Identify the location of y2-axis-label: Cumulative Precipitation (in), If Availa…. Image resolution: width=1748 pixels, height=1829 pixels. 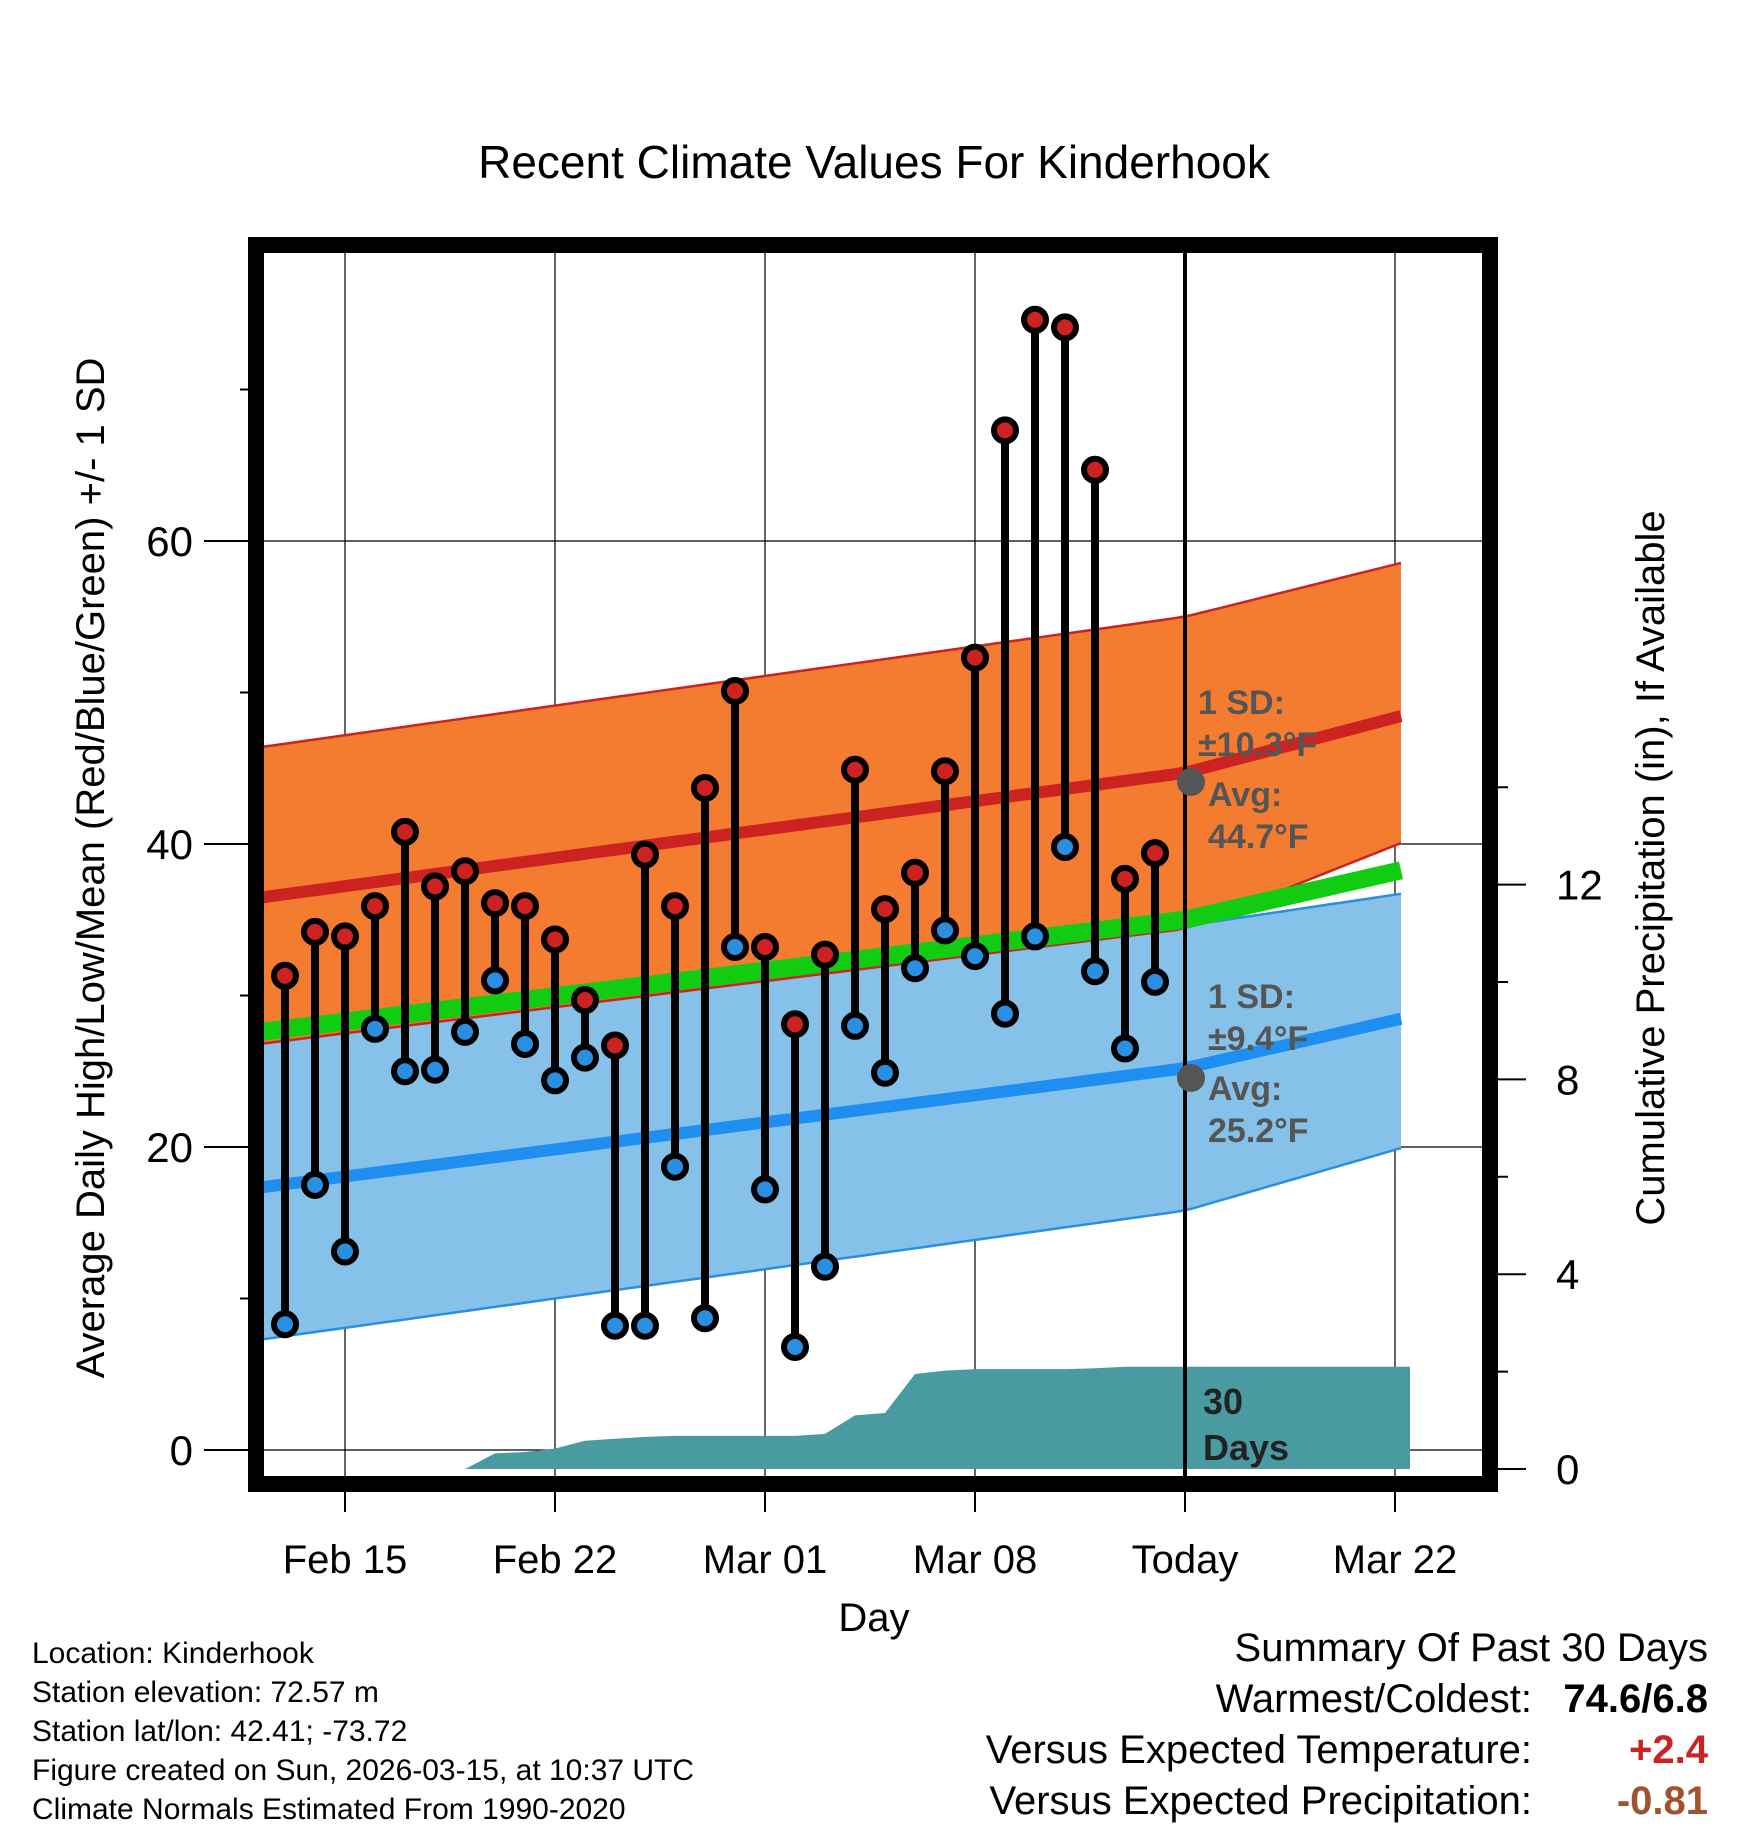
(1651, 867).